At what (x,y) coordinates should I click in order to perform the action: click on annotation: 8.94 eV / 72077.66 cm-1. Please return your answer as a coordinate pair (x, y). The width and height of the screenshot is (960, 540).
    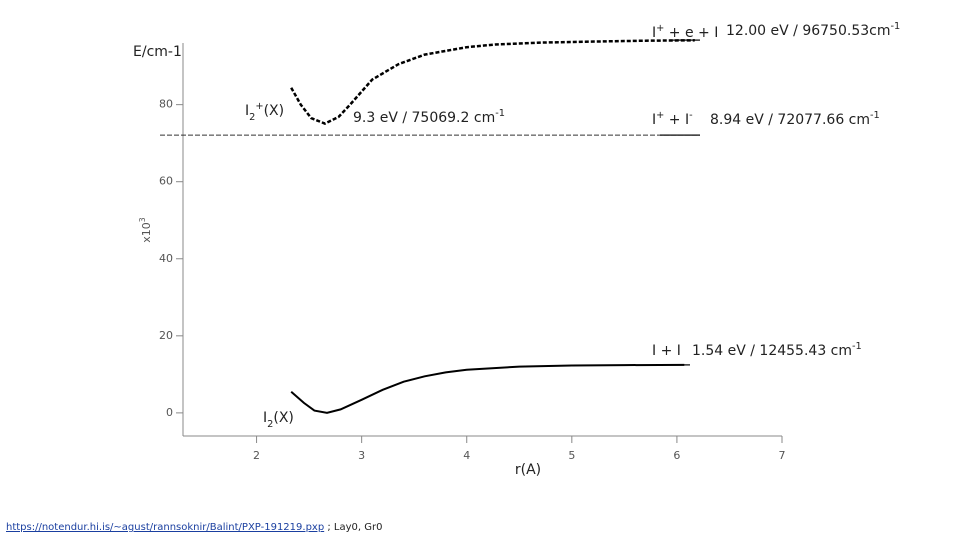
    Looking at the image, I should click on (795, 119).